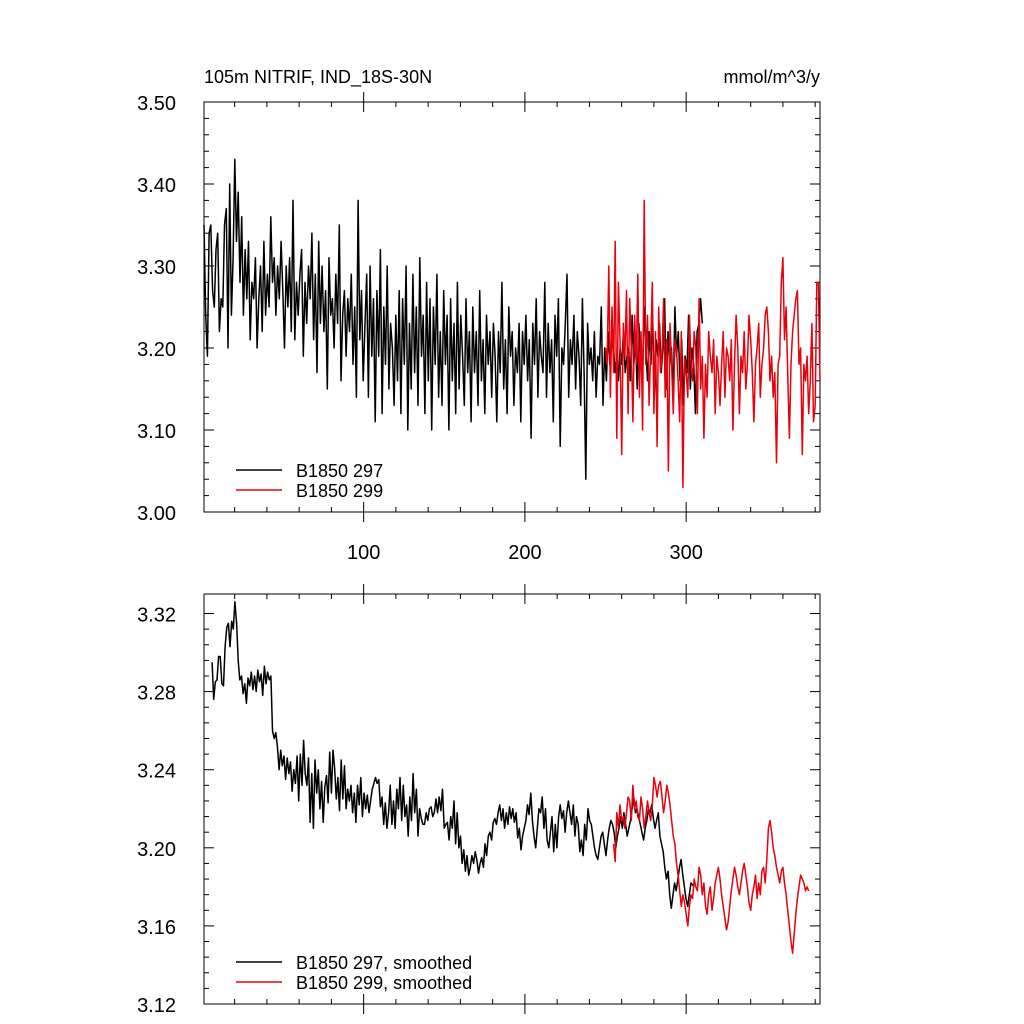 Image resolution: width=1024 pixels, height=1024 pixels. I want to click on bottom-ytick-label: 3.28, so click(156, 694).